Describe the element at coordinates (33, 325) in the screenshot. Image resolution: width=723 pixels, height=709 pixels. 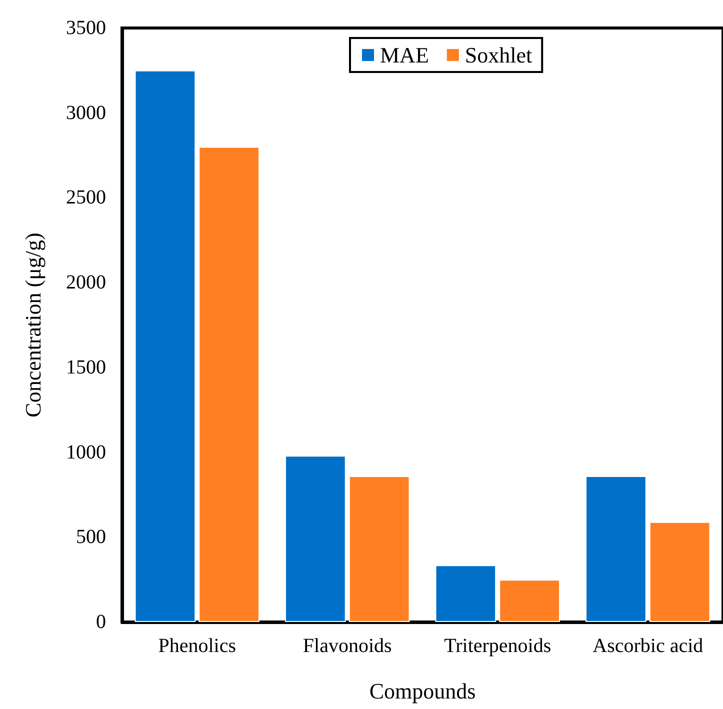
I see `y-axis-title: Concentration (μg/g)` at that location.